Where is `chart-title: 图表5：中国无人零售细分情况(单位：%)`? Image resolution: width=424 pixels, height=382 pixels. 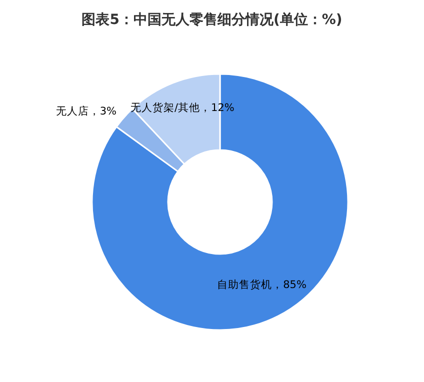
chart-title: 图表5：中国无人零售细分情况(单位：%) is located at coordinates (212, 20).